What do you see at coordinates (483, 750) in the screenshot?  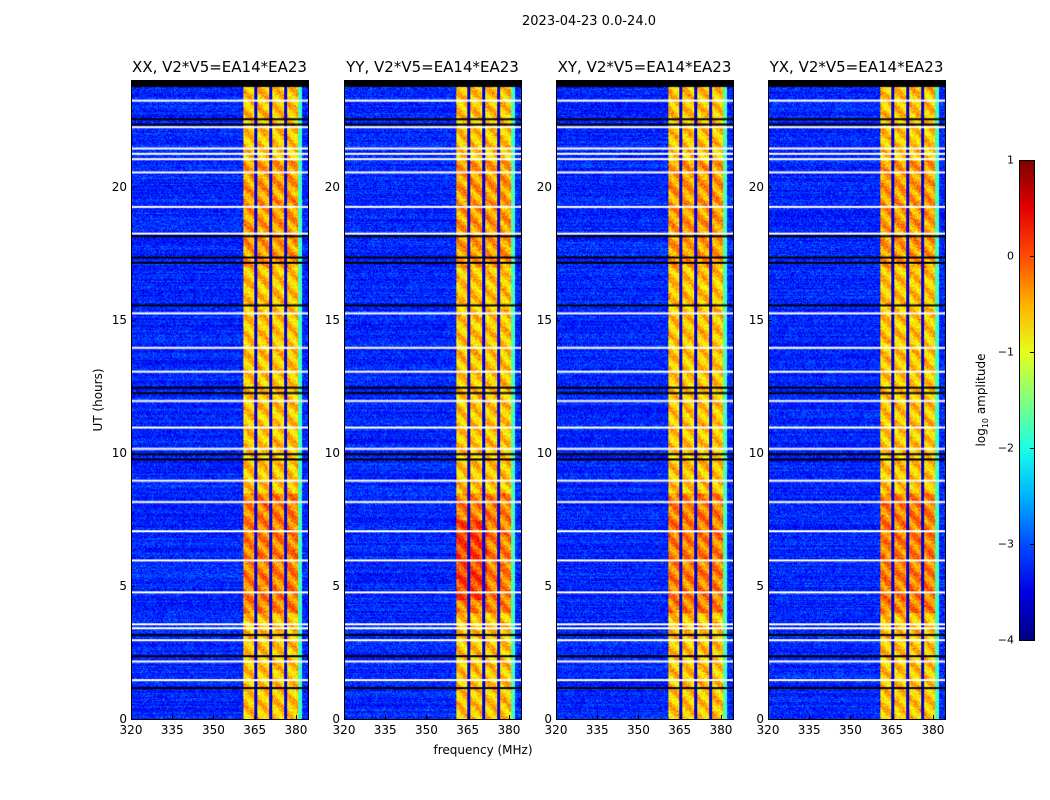 I see `x-axis-label: frequency (MHz)` at bounding box center [483, 750].